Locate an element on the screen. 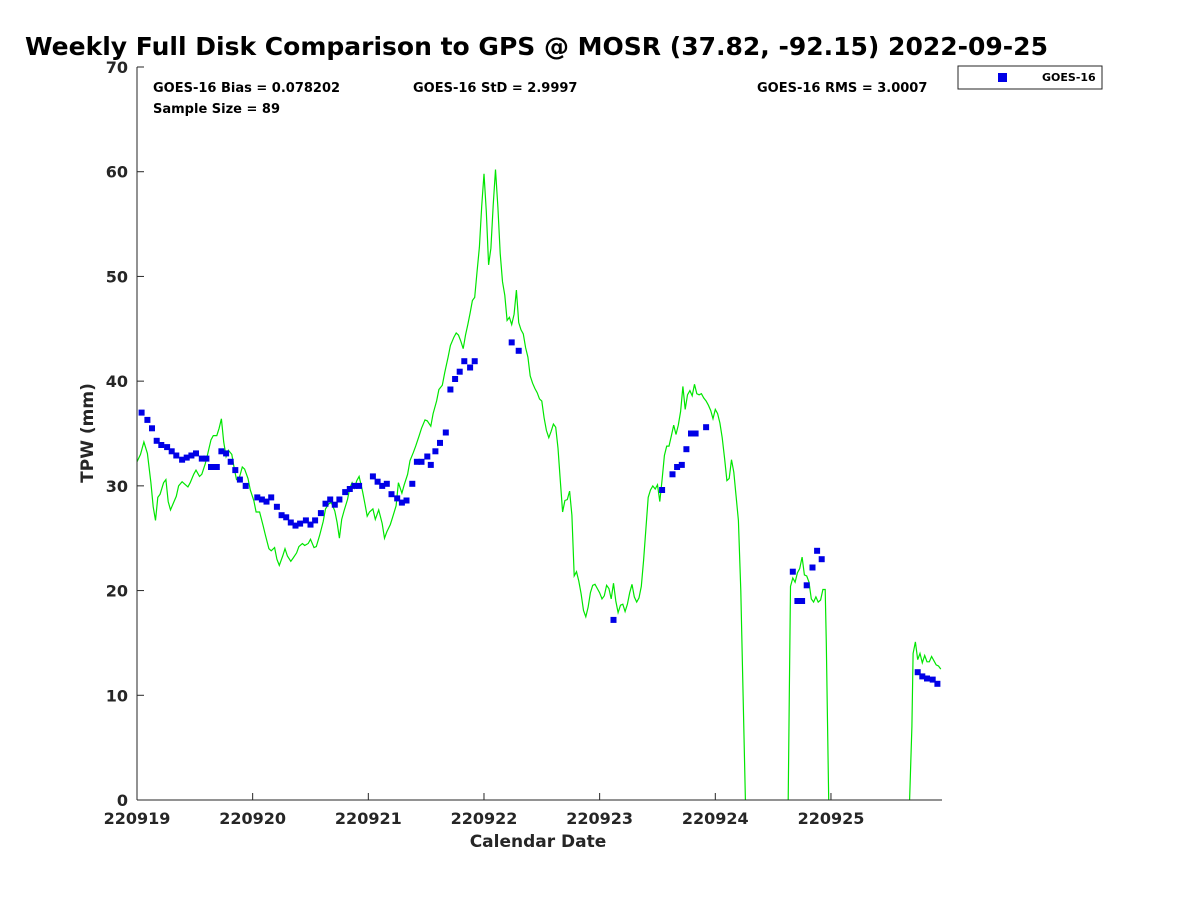 This screenshot has width=1200, height=900. y-tick-label-5: 50 is located at coordinates (117, 276).